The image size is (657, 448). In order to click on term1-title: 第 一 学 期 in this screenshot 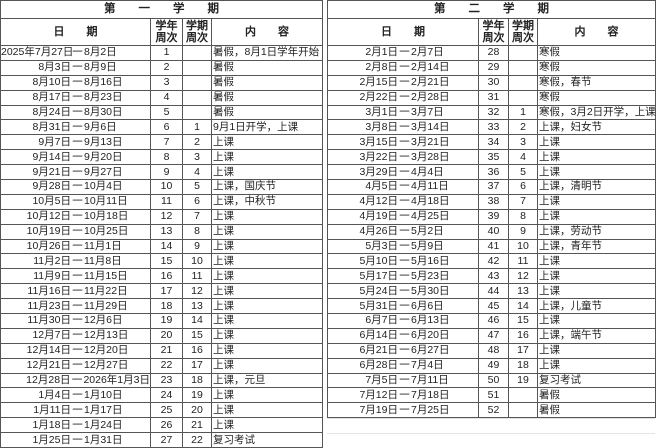, I will do `click(161, 9)`.